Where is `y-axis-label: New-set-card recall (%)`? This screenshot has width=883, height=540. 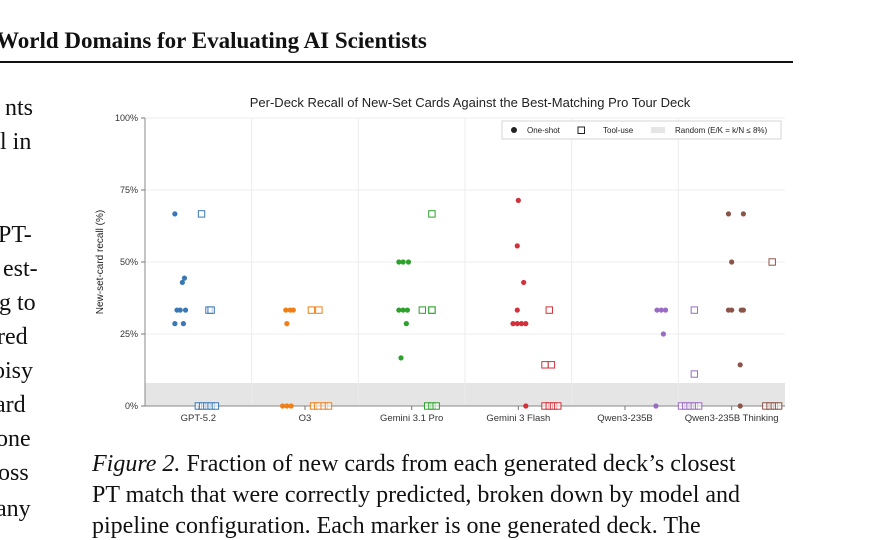
y-axis-label: New-set-card recall (%) is located at coordinates (100, 262).